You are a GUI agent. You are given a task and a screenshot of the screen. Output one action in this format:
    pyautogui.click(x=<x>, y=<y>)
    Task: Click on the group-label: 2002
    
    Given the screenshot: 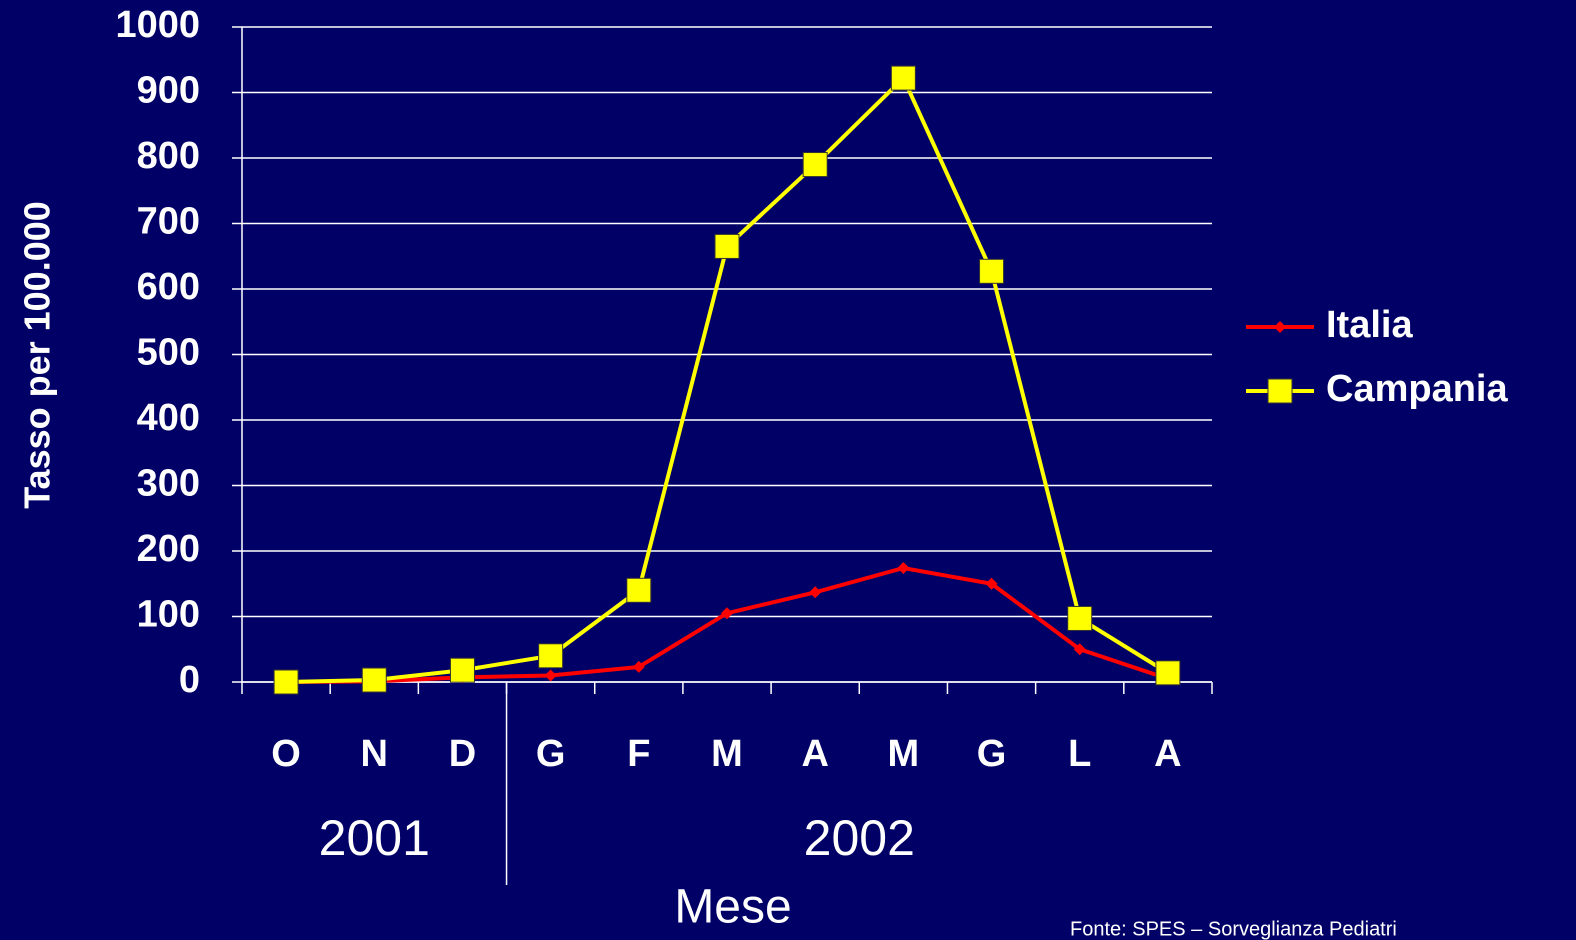 What is the action you would take?
    pyautogui.click(x=859, y=838)
    